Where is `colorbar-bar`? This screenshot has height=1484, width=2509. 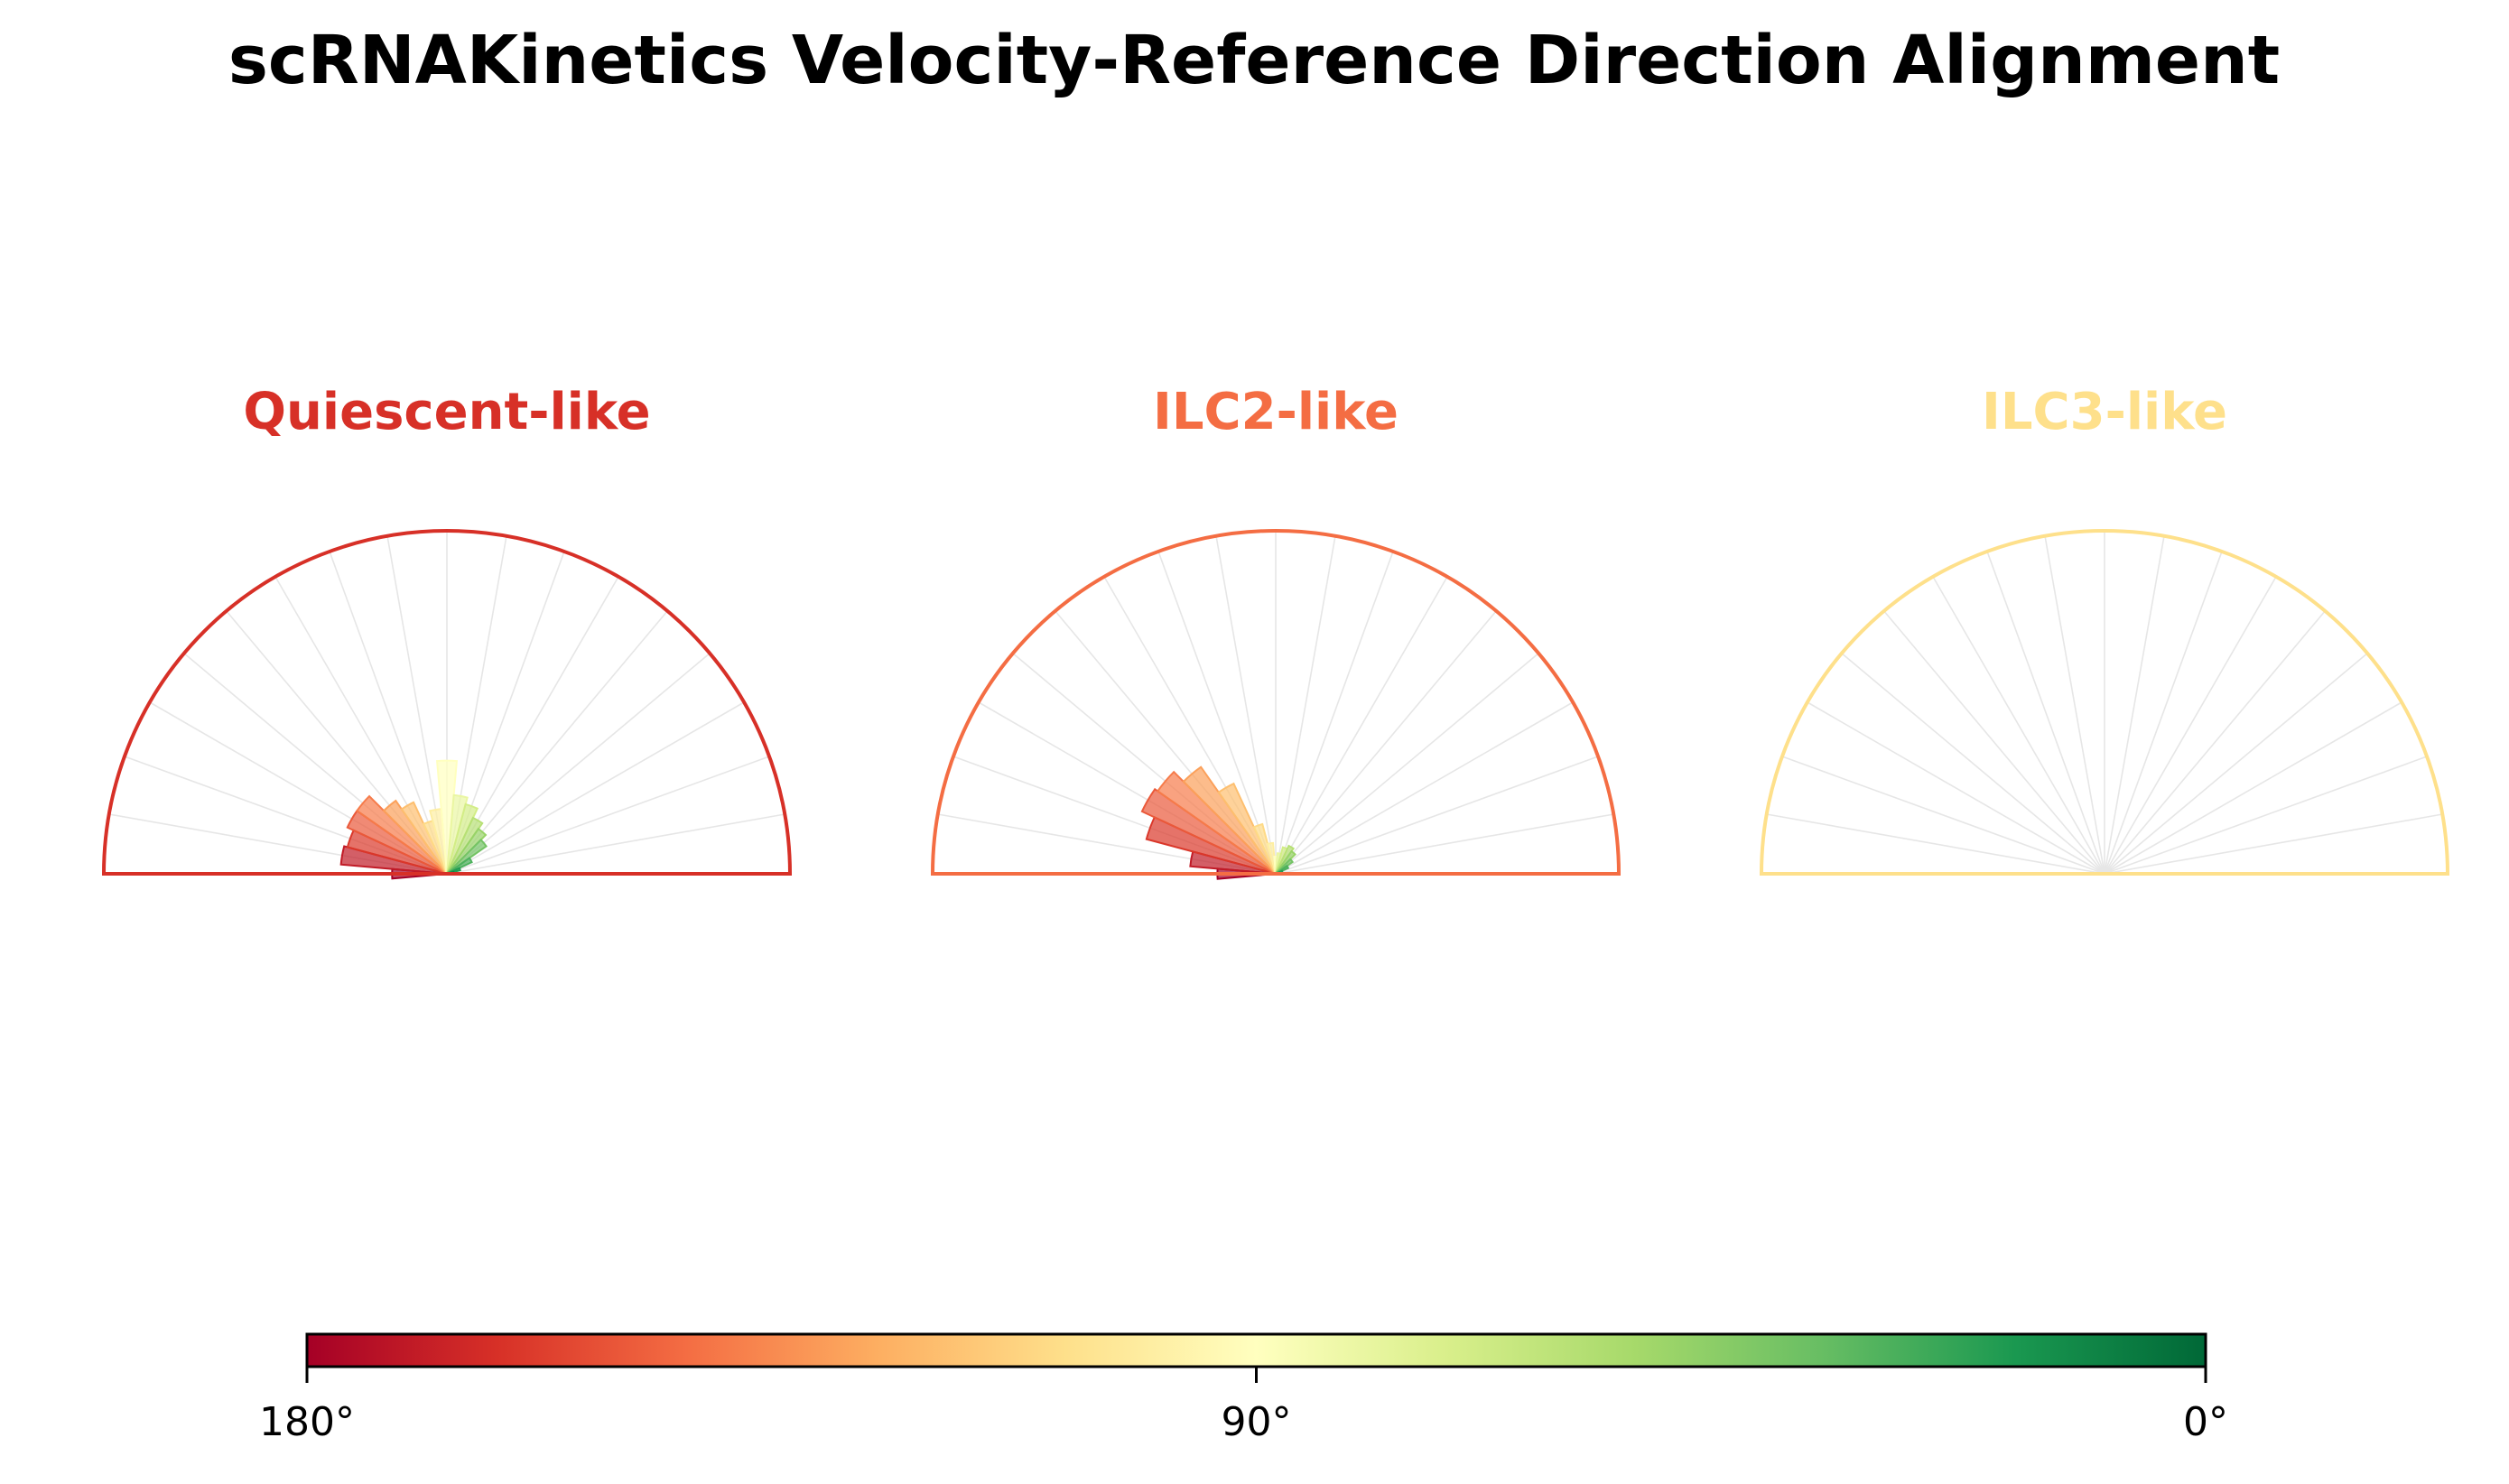 colorbar-bar is located at coordinates (1256, 1350).